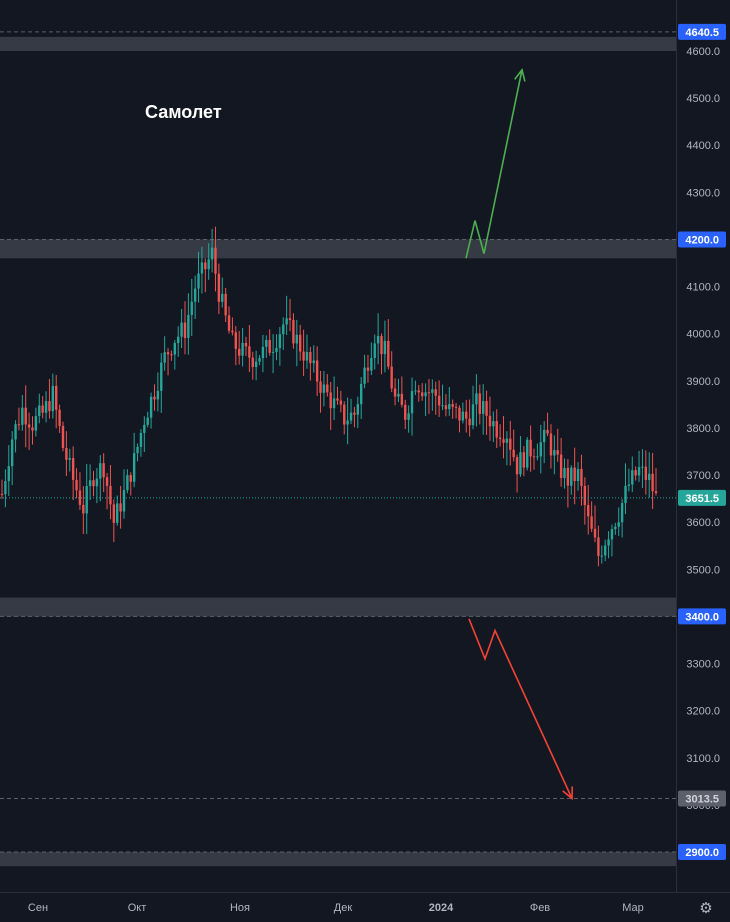 The height and width of the screenshot is (922, 730). I want to click on price-axis-background, so click(703, 446).